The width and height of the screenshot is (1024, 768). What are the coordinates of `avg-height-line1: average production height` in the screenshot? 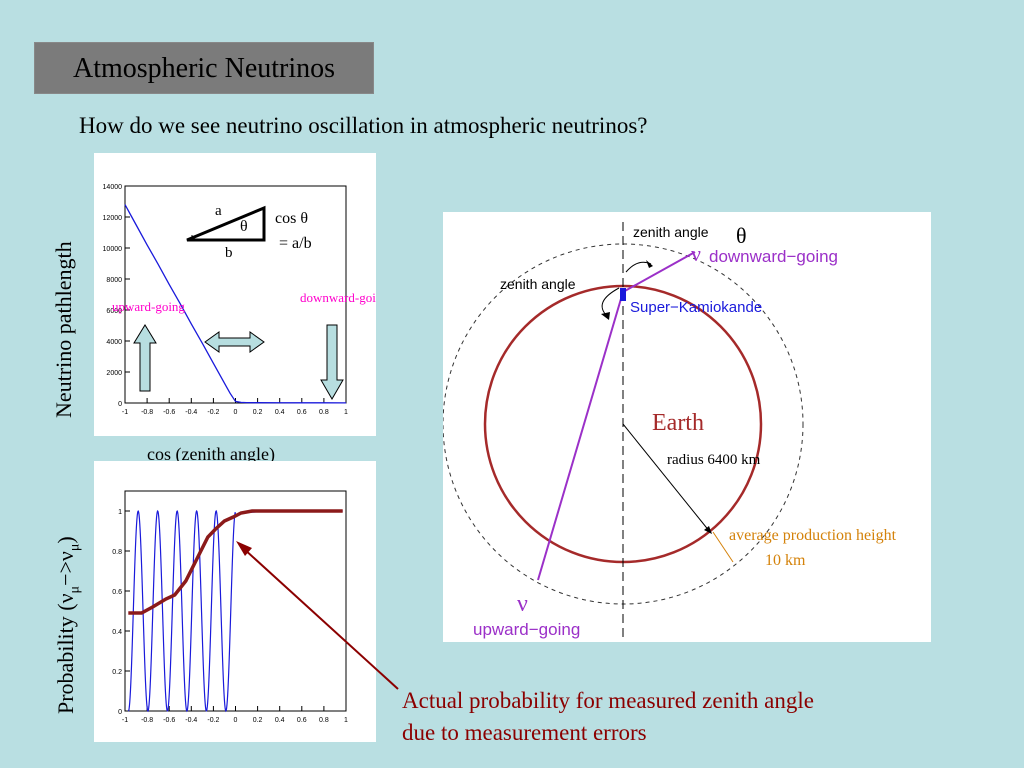 It's located at (813, 535).